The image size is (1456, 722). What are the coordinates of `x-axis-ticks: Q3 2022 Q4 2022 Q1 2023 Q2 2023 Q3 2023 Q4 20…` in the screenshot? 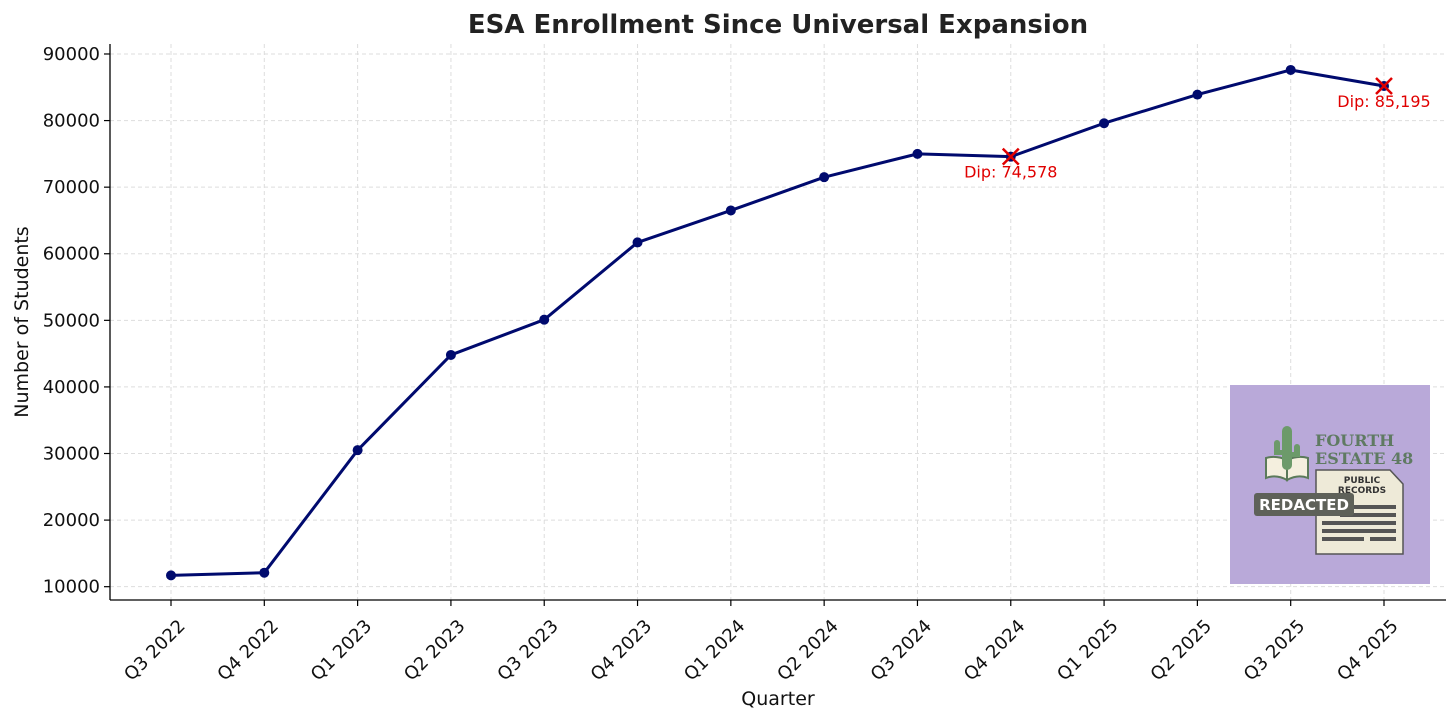 It's located at (761, 642).